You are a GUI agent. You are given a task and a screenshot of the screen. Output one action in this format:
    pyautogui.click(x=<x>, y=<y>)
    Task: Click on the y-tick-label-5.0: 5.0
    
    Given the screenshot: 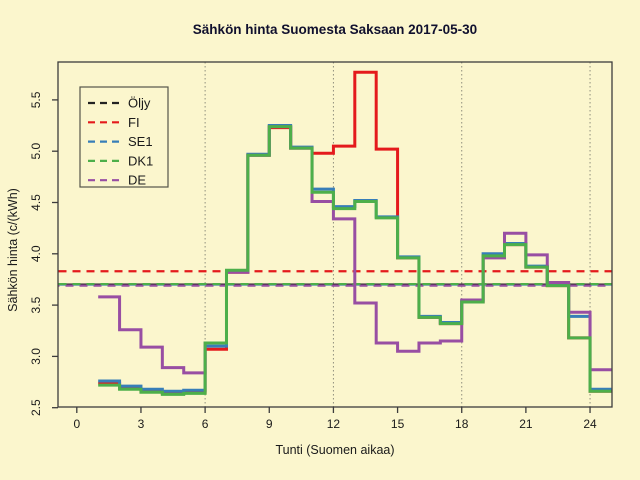 What is the action you would take?
    pyautogui.click(x=36, y=151)
    